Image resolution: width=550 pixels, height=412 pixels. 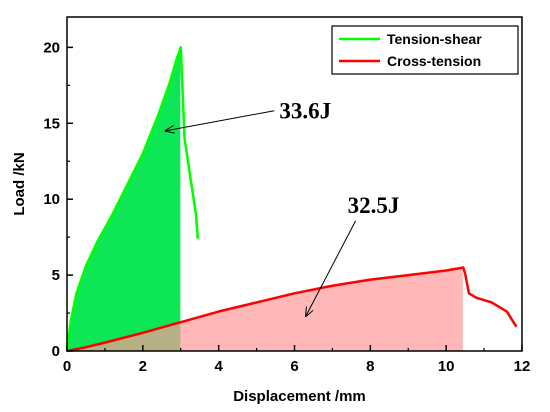 What do you see at coordinates (374, 205) in the screenshot?
I see `annotation-label-2: 32.5J` at bounding box center [374, 205].